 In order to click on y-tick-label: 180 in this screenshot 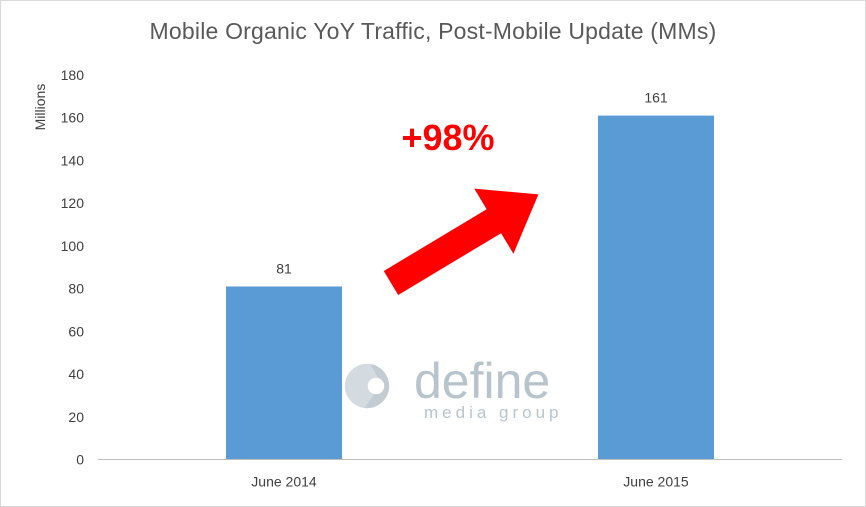, I will do `click(73, 75)`.